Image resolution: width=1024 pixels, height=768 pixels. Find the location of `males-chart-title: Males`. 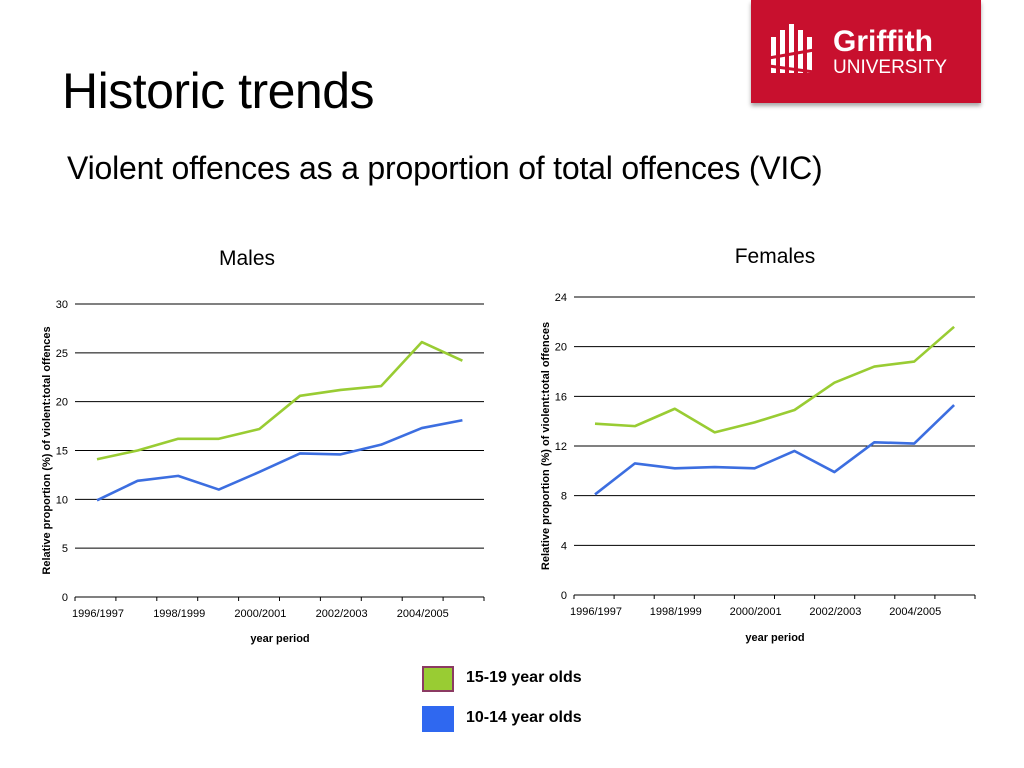

males-chart-title: Males is located at coordinates (247, 258).